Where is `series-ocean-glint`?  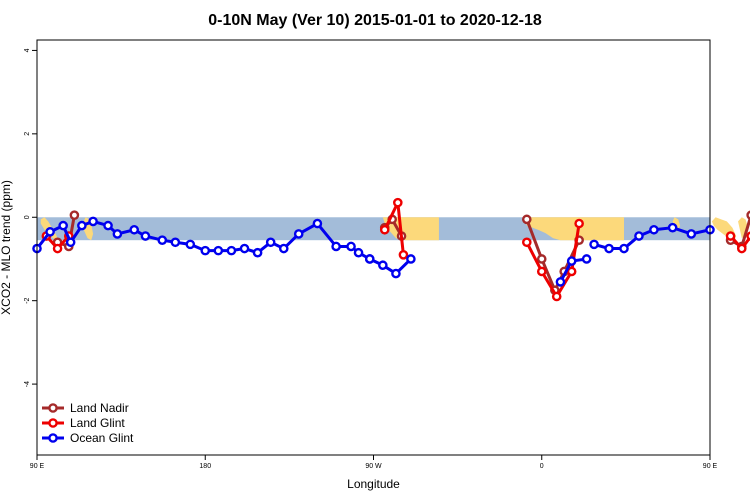
series-ocean-glint is located at coordinates (373, 251).